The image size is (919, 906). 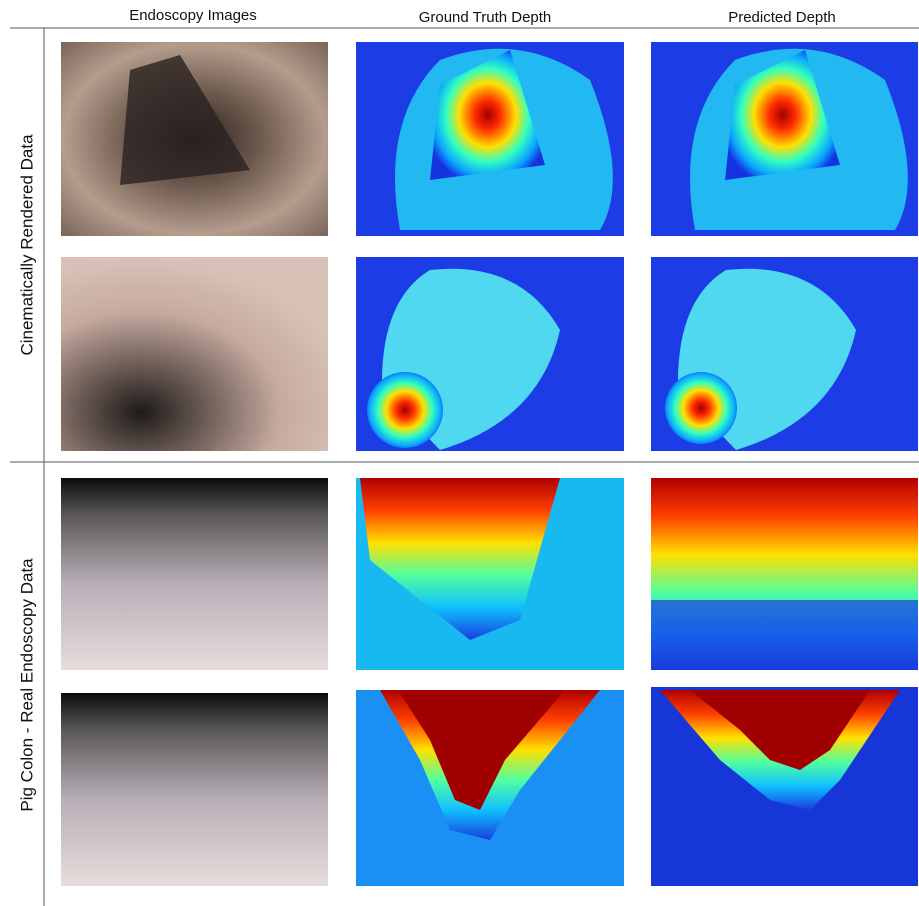 I want to click on lumen, so click(x=185, y=120).